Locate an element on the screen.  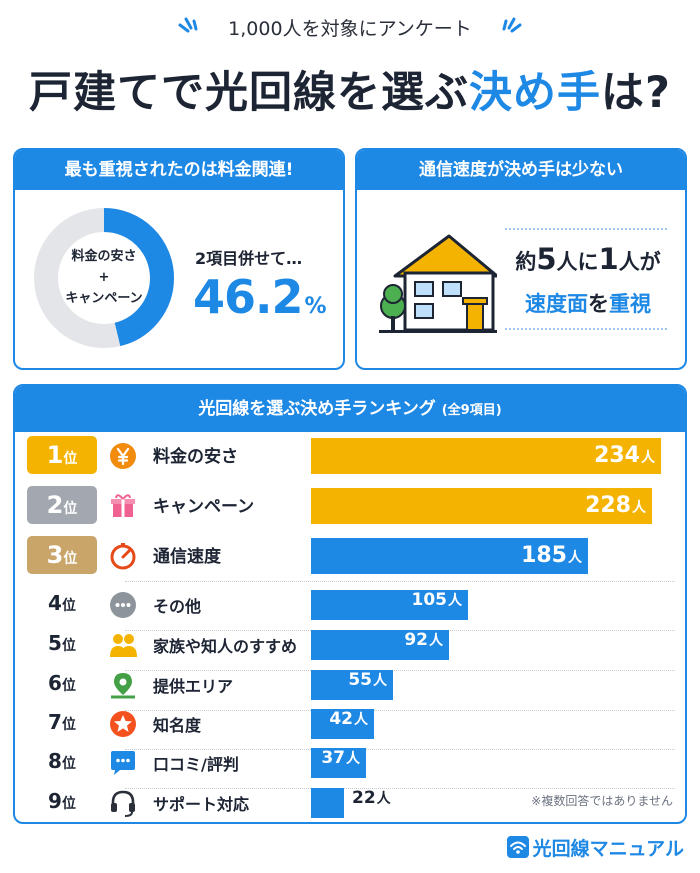
map-pin-icon is located at coordinates (123, 685).